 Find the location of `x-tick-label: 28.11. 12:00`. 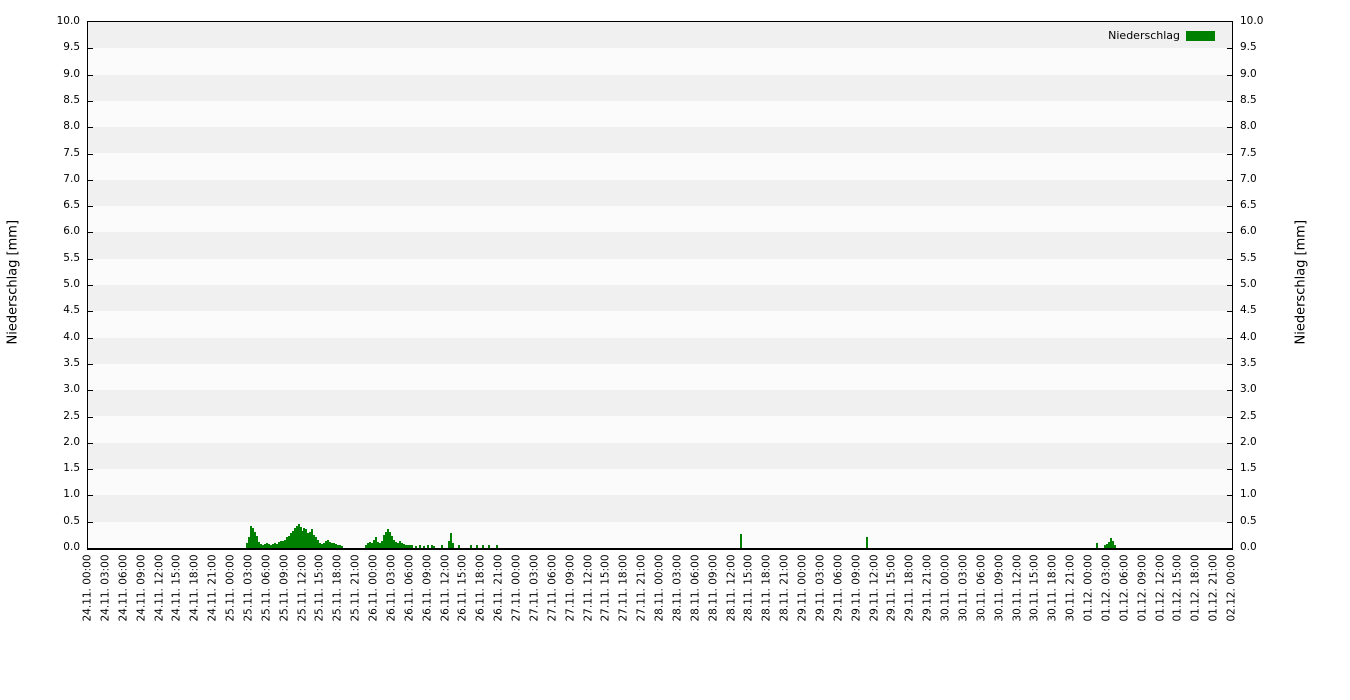

x-tick-label: 28.11. 12:00 is located at coordinates (731, 588).